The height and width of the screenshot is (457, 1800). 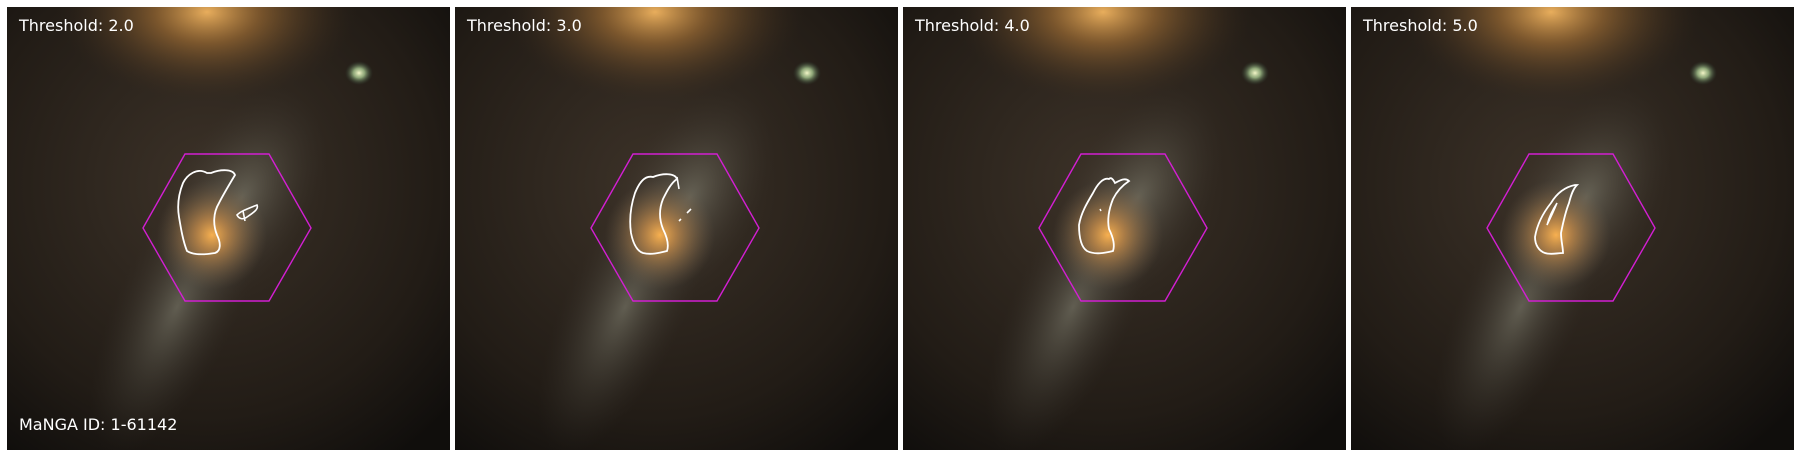 What do you see at coordinates (98, 424) in the screenshot?
I see `manga-id-label: MaNGA ID: 1-61142` at bounding box center [98, 424].